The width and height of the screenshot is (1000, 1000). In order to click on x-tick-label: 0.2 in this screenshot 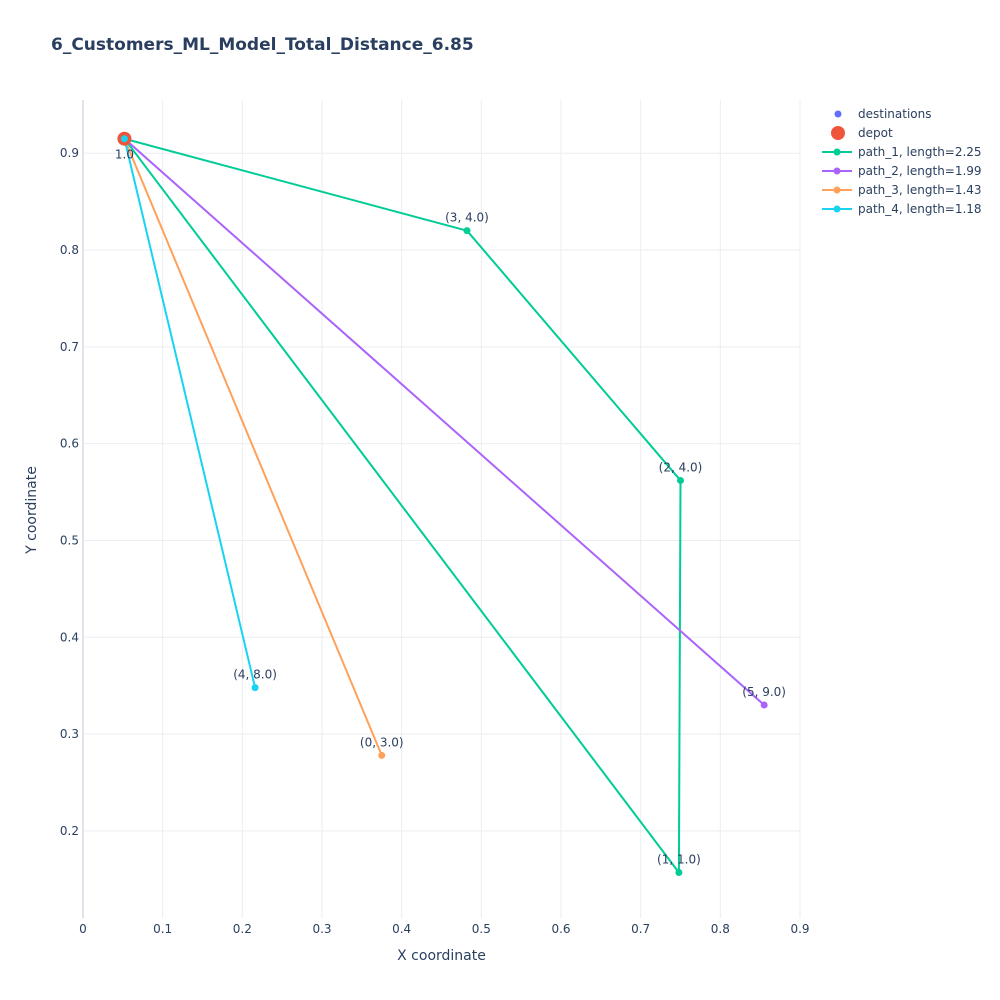, I will do `click(242, 929)`.